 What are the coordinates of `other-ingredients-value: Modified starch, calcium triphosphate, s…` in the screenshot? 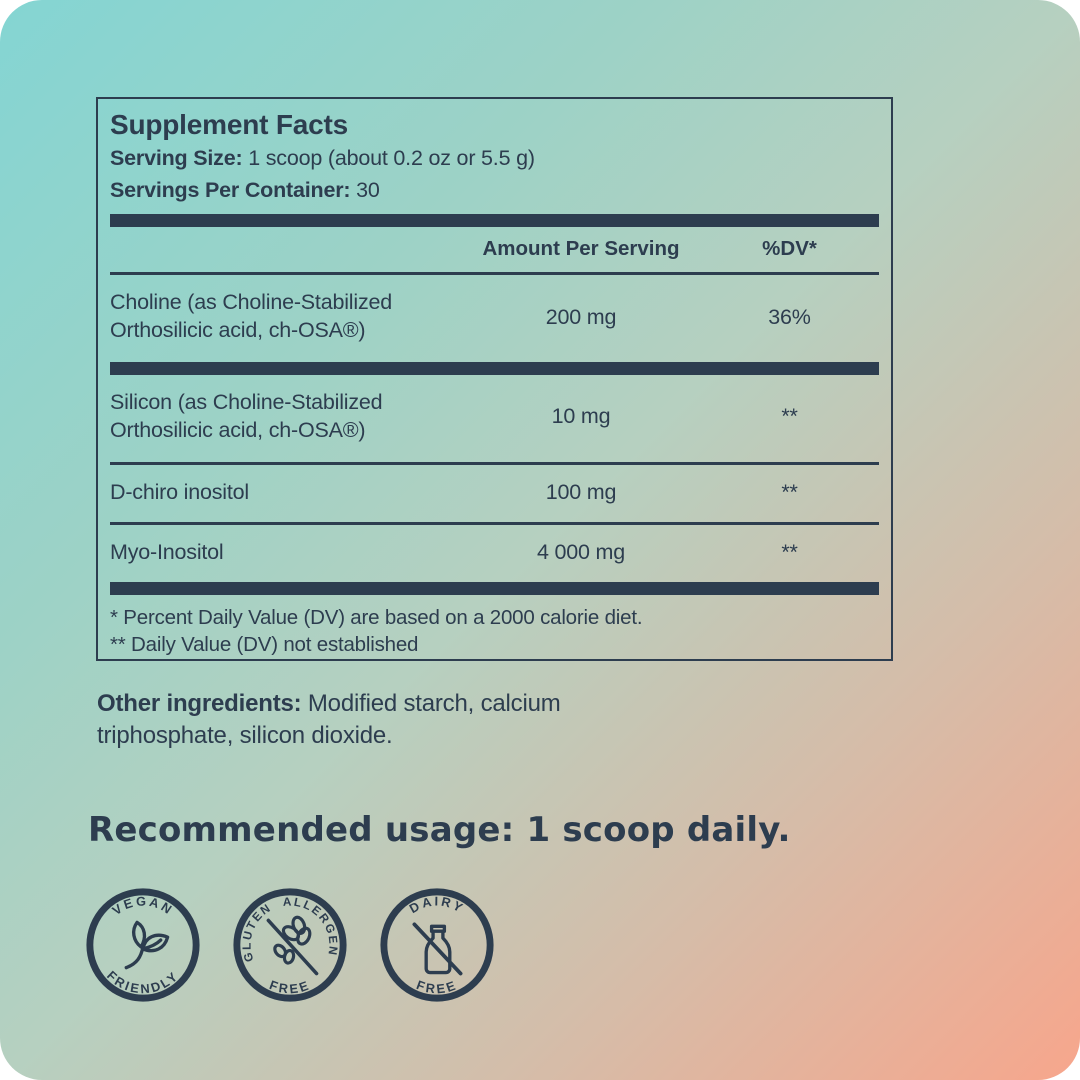 It's located at (329, 720).